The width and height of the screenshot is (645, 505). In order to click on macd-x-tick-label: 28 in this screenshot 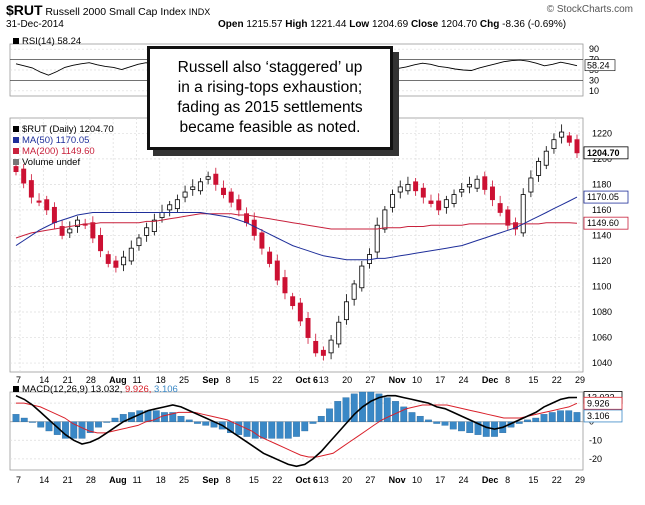, I will do `click(91, 480)`.